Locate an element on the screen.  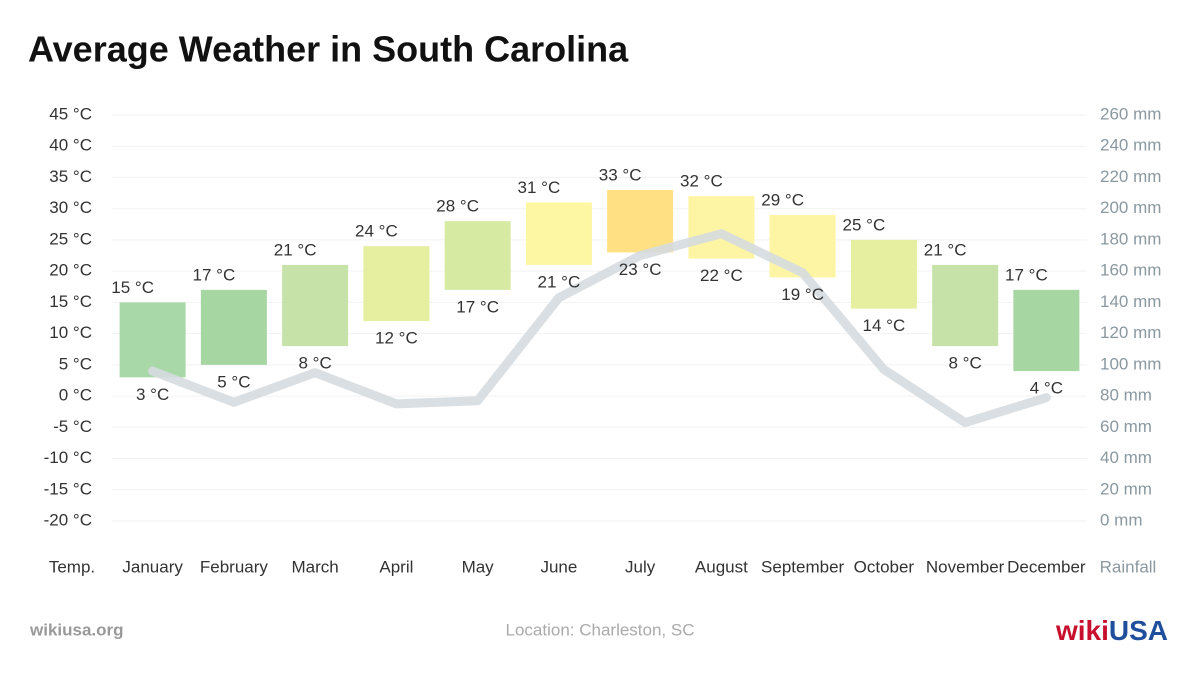
x-tick-label: November is located at coordinates (965, 566).